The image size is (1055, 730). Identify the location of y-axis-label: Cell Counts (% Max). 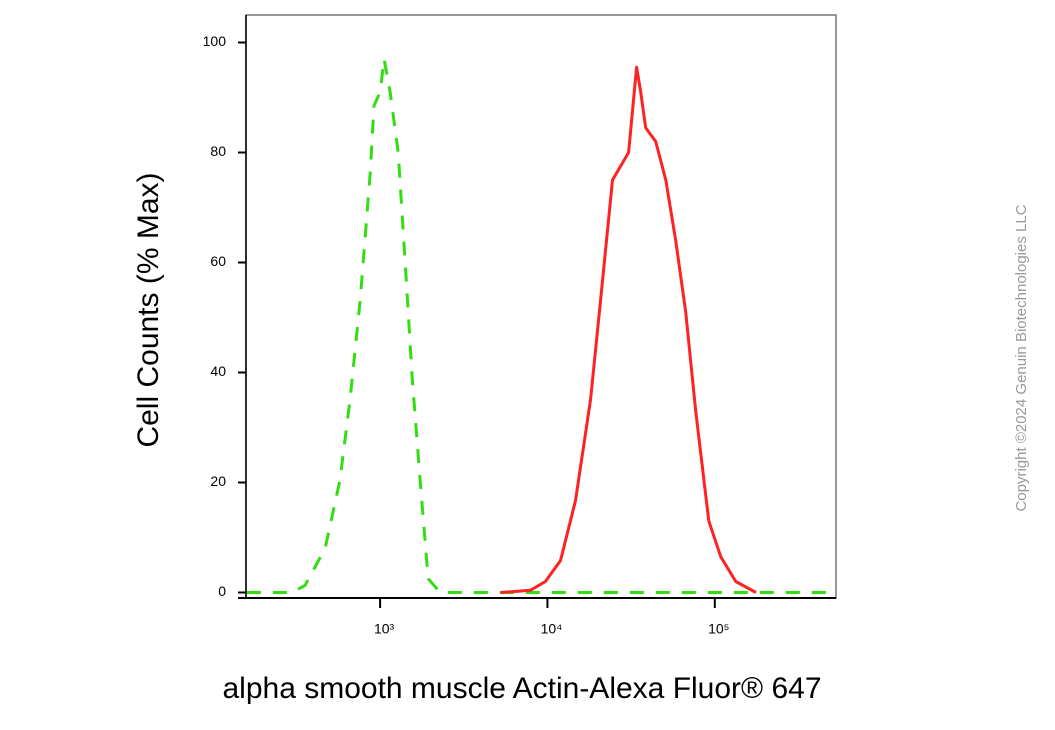
(148, 309).